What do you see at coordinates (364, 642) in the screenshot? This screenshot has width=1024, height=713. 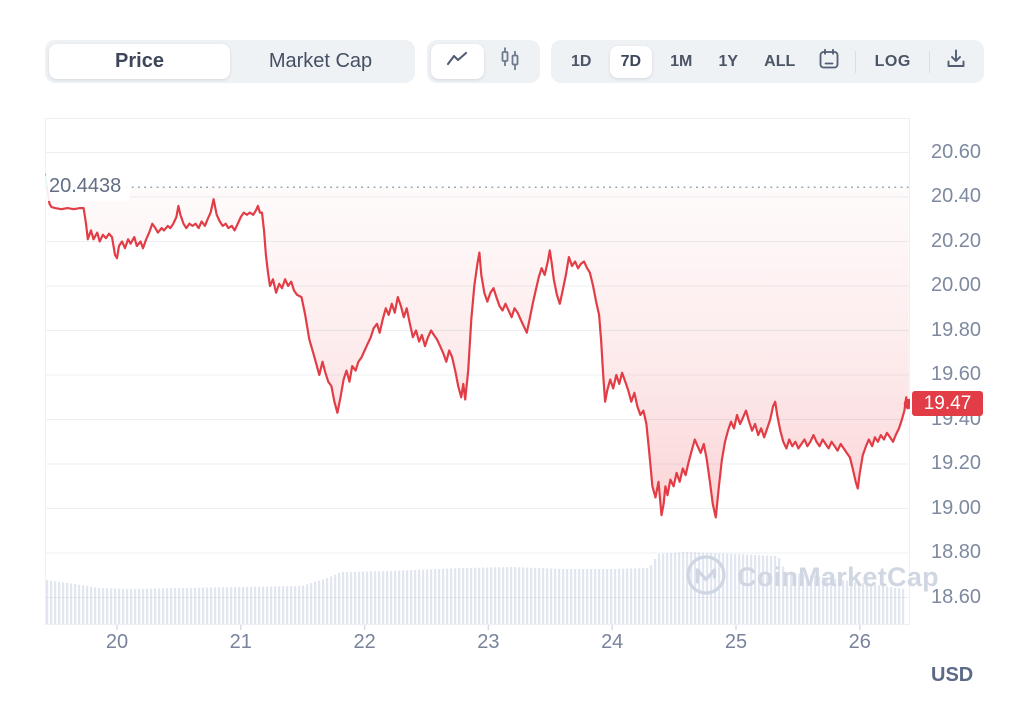 I see `x-axis-label: 22` at bounding box center [364, 642].